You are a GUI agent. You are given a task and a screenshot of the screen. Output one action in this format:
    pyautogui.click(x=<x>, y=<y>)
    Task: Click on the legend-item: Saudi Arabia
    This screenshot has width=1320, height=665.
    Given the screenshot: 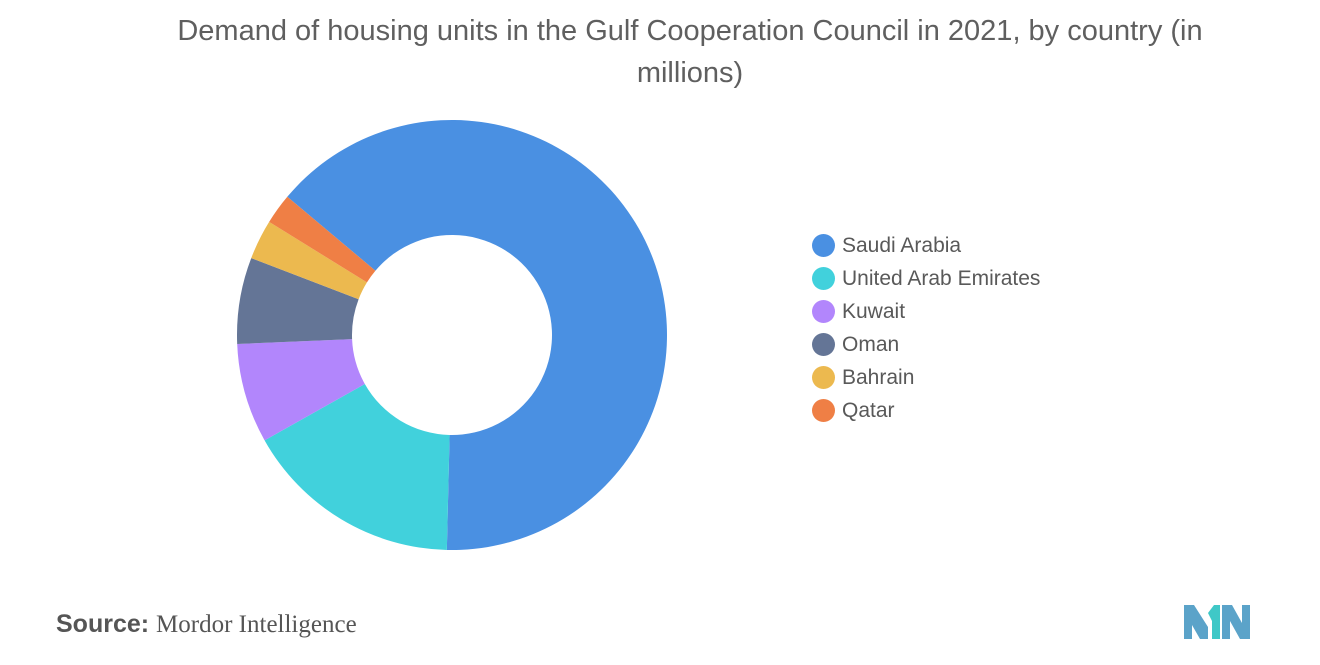 What is the action you would take?
    pyautogui.click(x=926, y=245)
    